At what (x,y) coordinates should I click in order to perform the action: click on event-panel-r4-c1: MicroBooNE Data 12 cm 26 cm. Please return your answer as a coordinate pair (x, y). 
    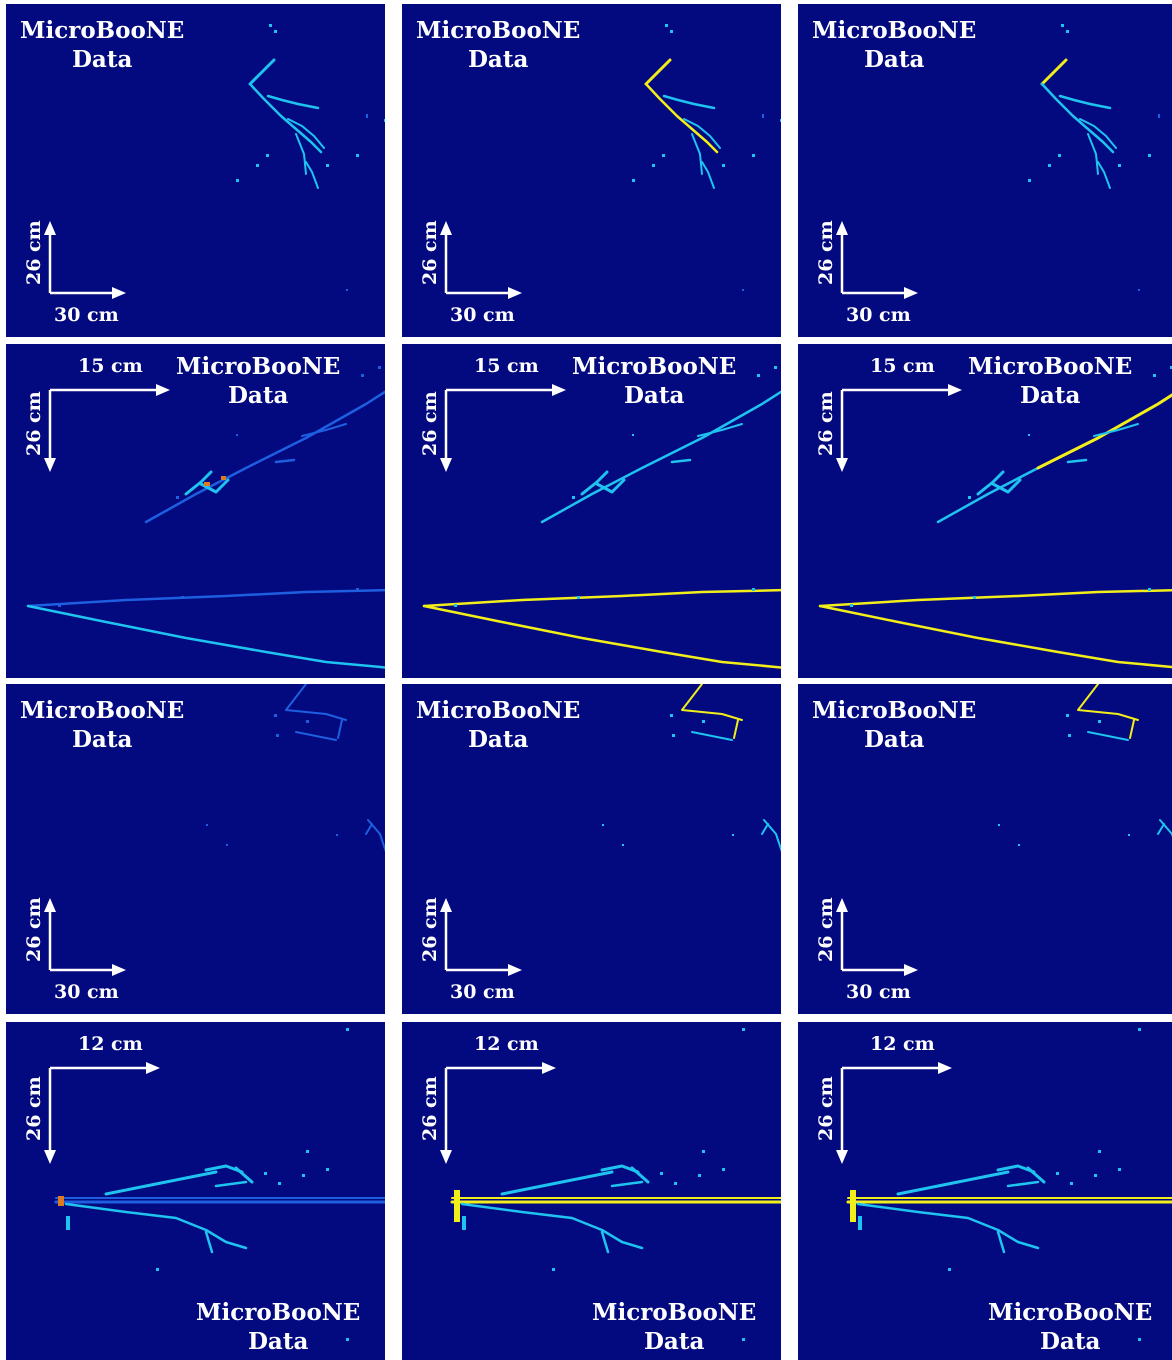
    Looking at the image, I should click on (195, 1191).